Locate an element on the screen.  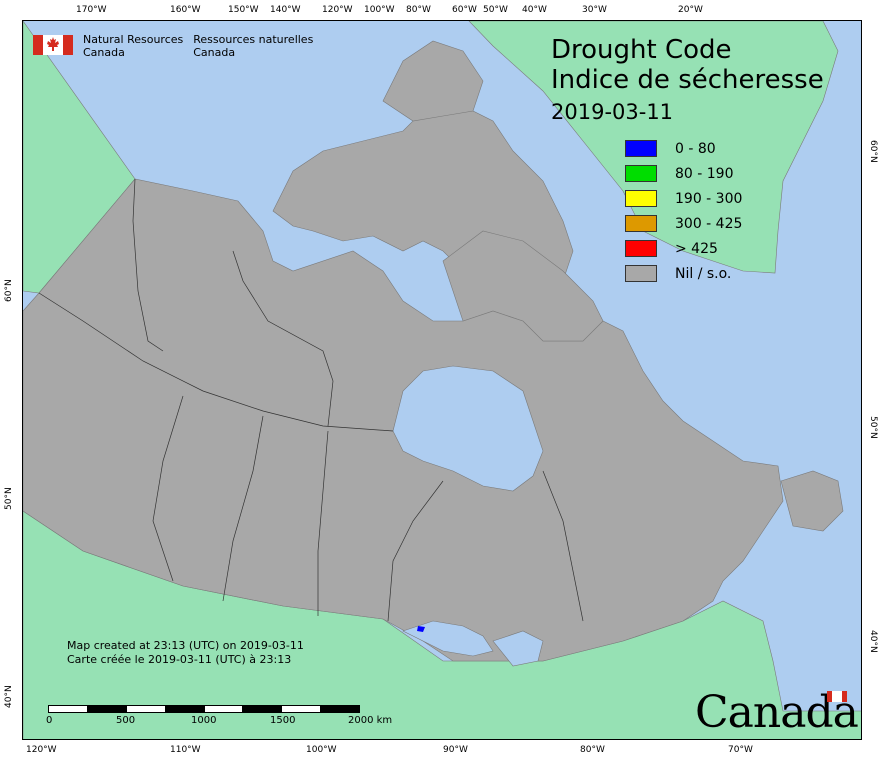
legend-item: Nil / s.o. is located at coordinates (683, 273).